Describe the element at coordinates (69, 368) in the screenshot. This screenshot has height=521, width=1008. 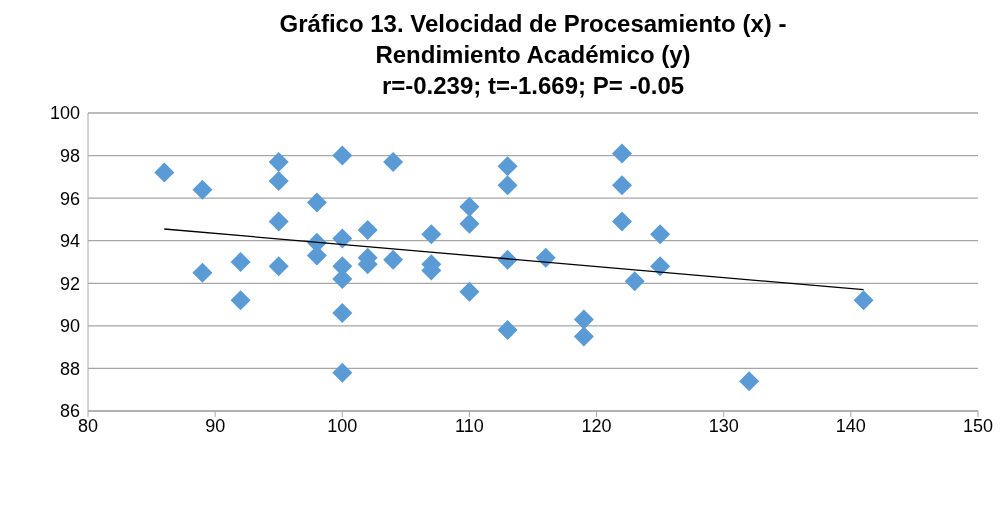
I see `y-tick-label: 88` at that location.